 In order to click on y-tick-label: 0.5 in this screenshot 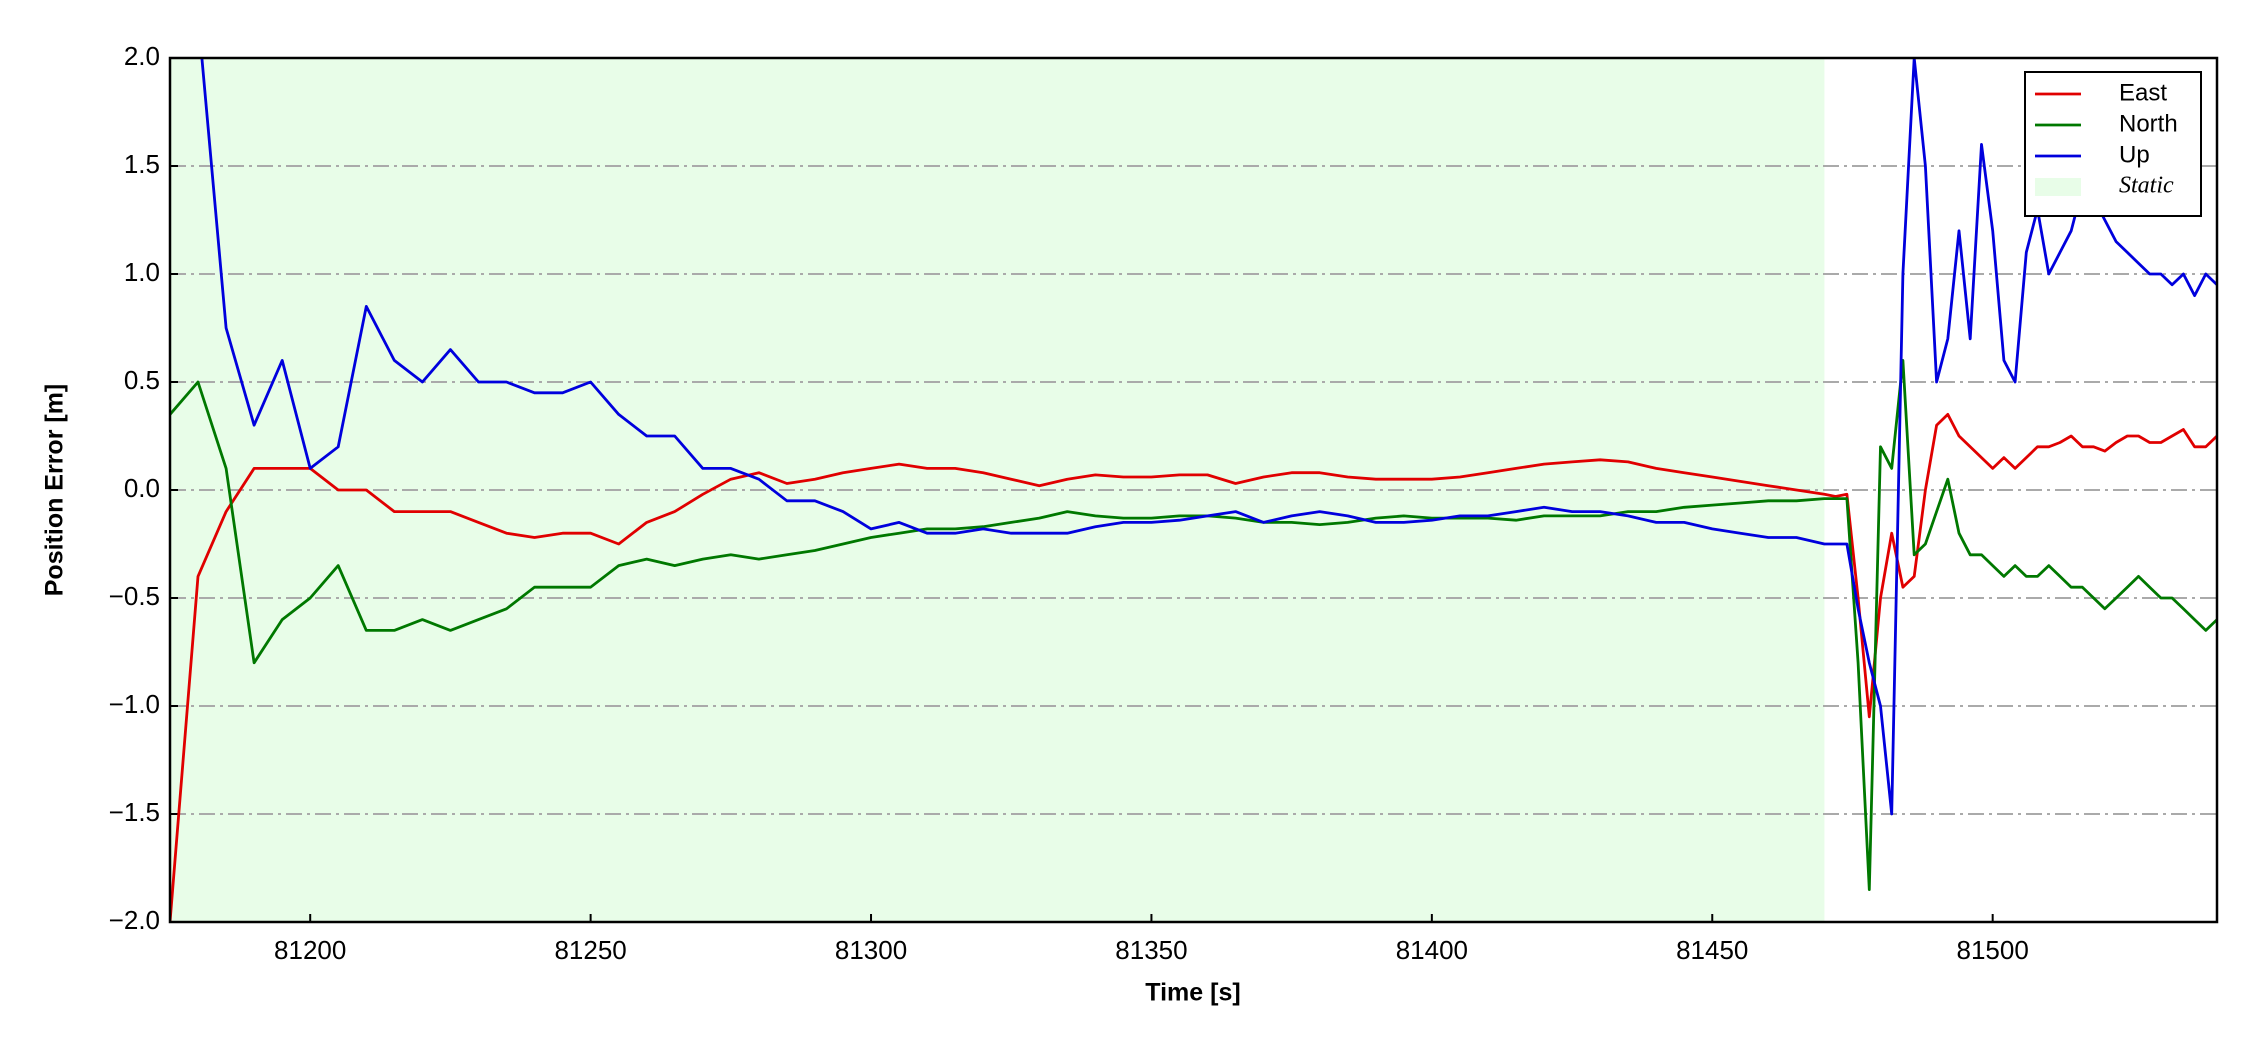, I will do `click(142, 380)`.